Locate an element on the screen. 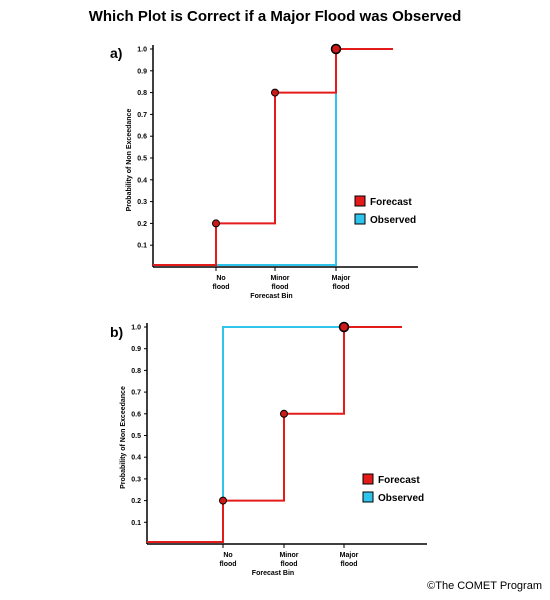  panel-label: b) is located at coordinates (116, 332).